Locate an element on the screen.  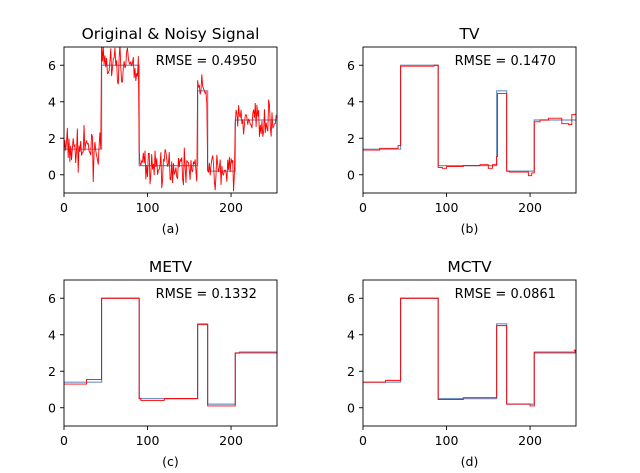
panel-caption: (d) is located at coordinates (470, 461).